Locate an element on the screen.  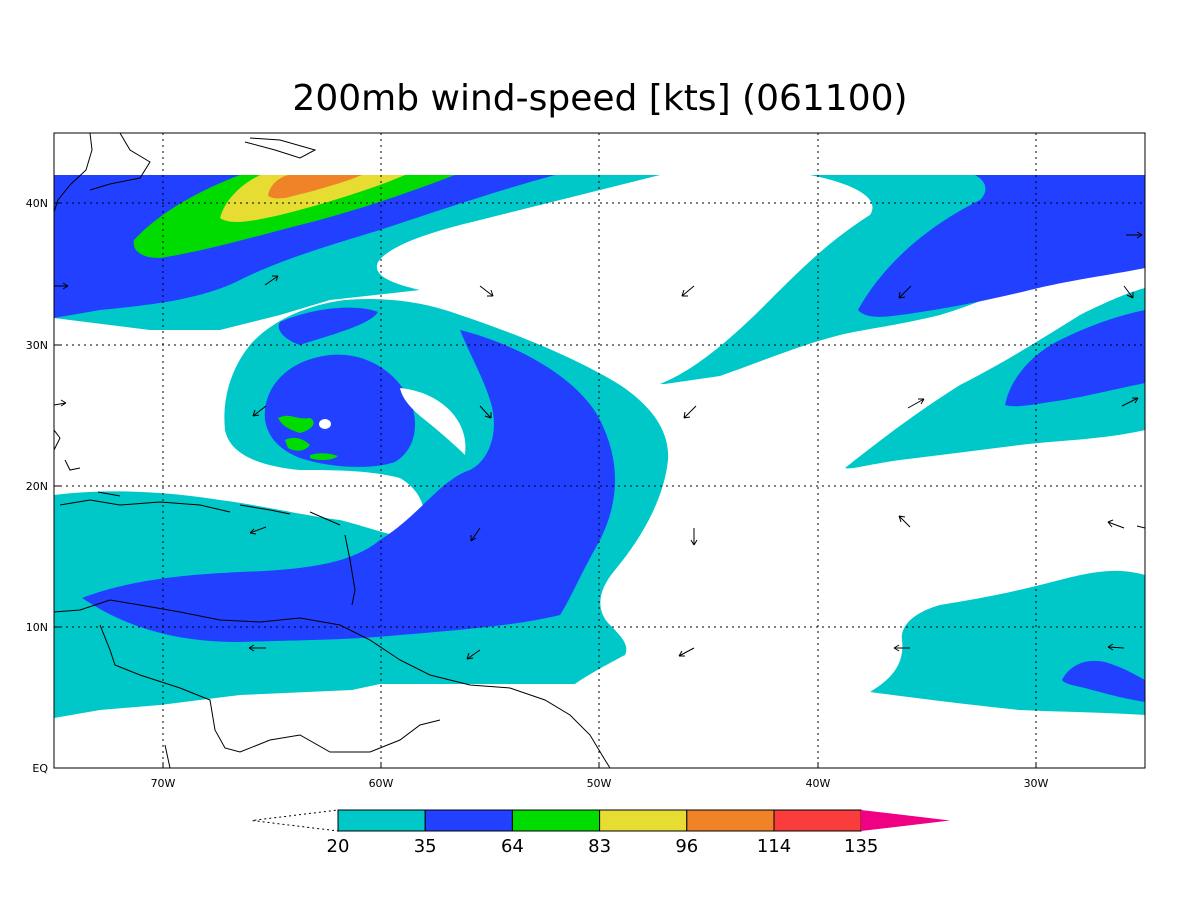
lat-label-20n: 20N is located at coordinates (37, 486).